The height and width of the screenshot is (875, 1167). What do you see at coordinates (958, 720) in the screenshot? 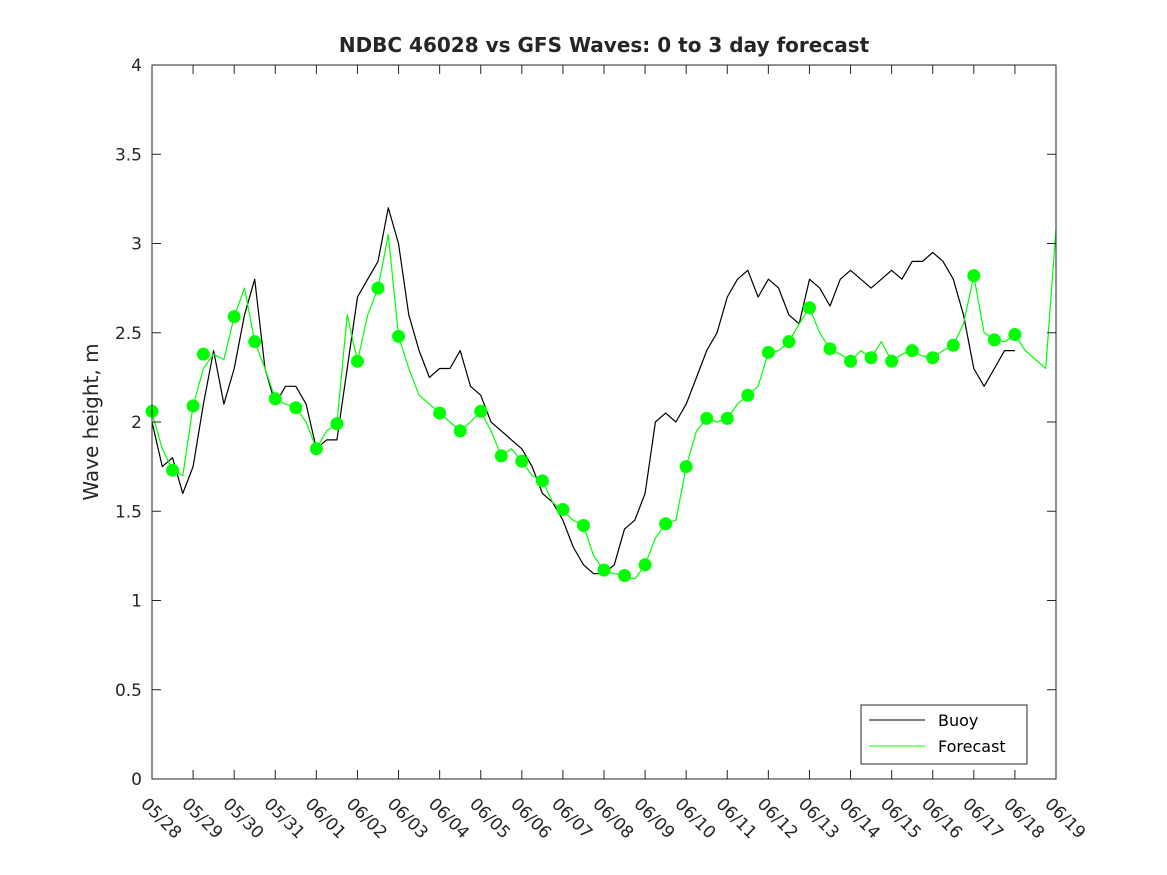
I see `legend-buoy-label: Buoy` at bounding box center [958, 720].